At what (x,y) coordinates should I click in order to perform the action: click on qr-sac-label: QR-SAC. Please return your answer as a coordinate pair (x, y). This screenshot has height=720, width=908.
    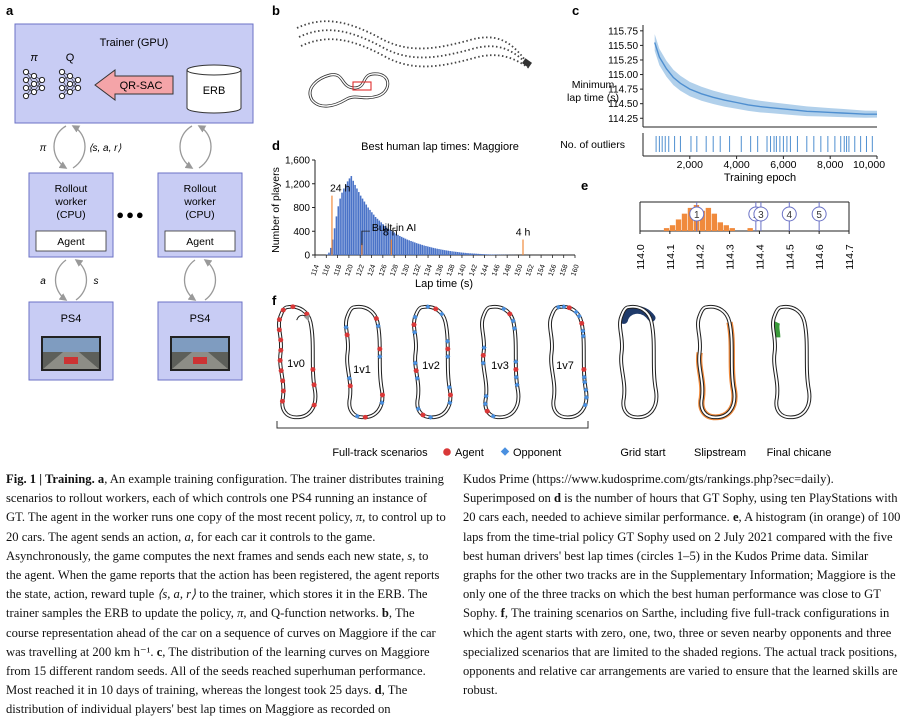
    Looking at the image, I should click on (141, 86).